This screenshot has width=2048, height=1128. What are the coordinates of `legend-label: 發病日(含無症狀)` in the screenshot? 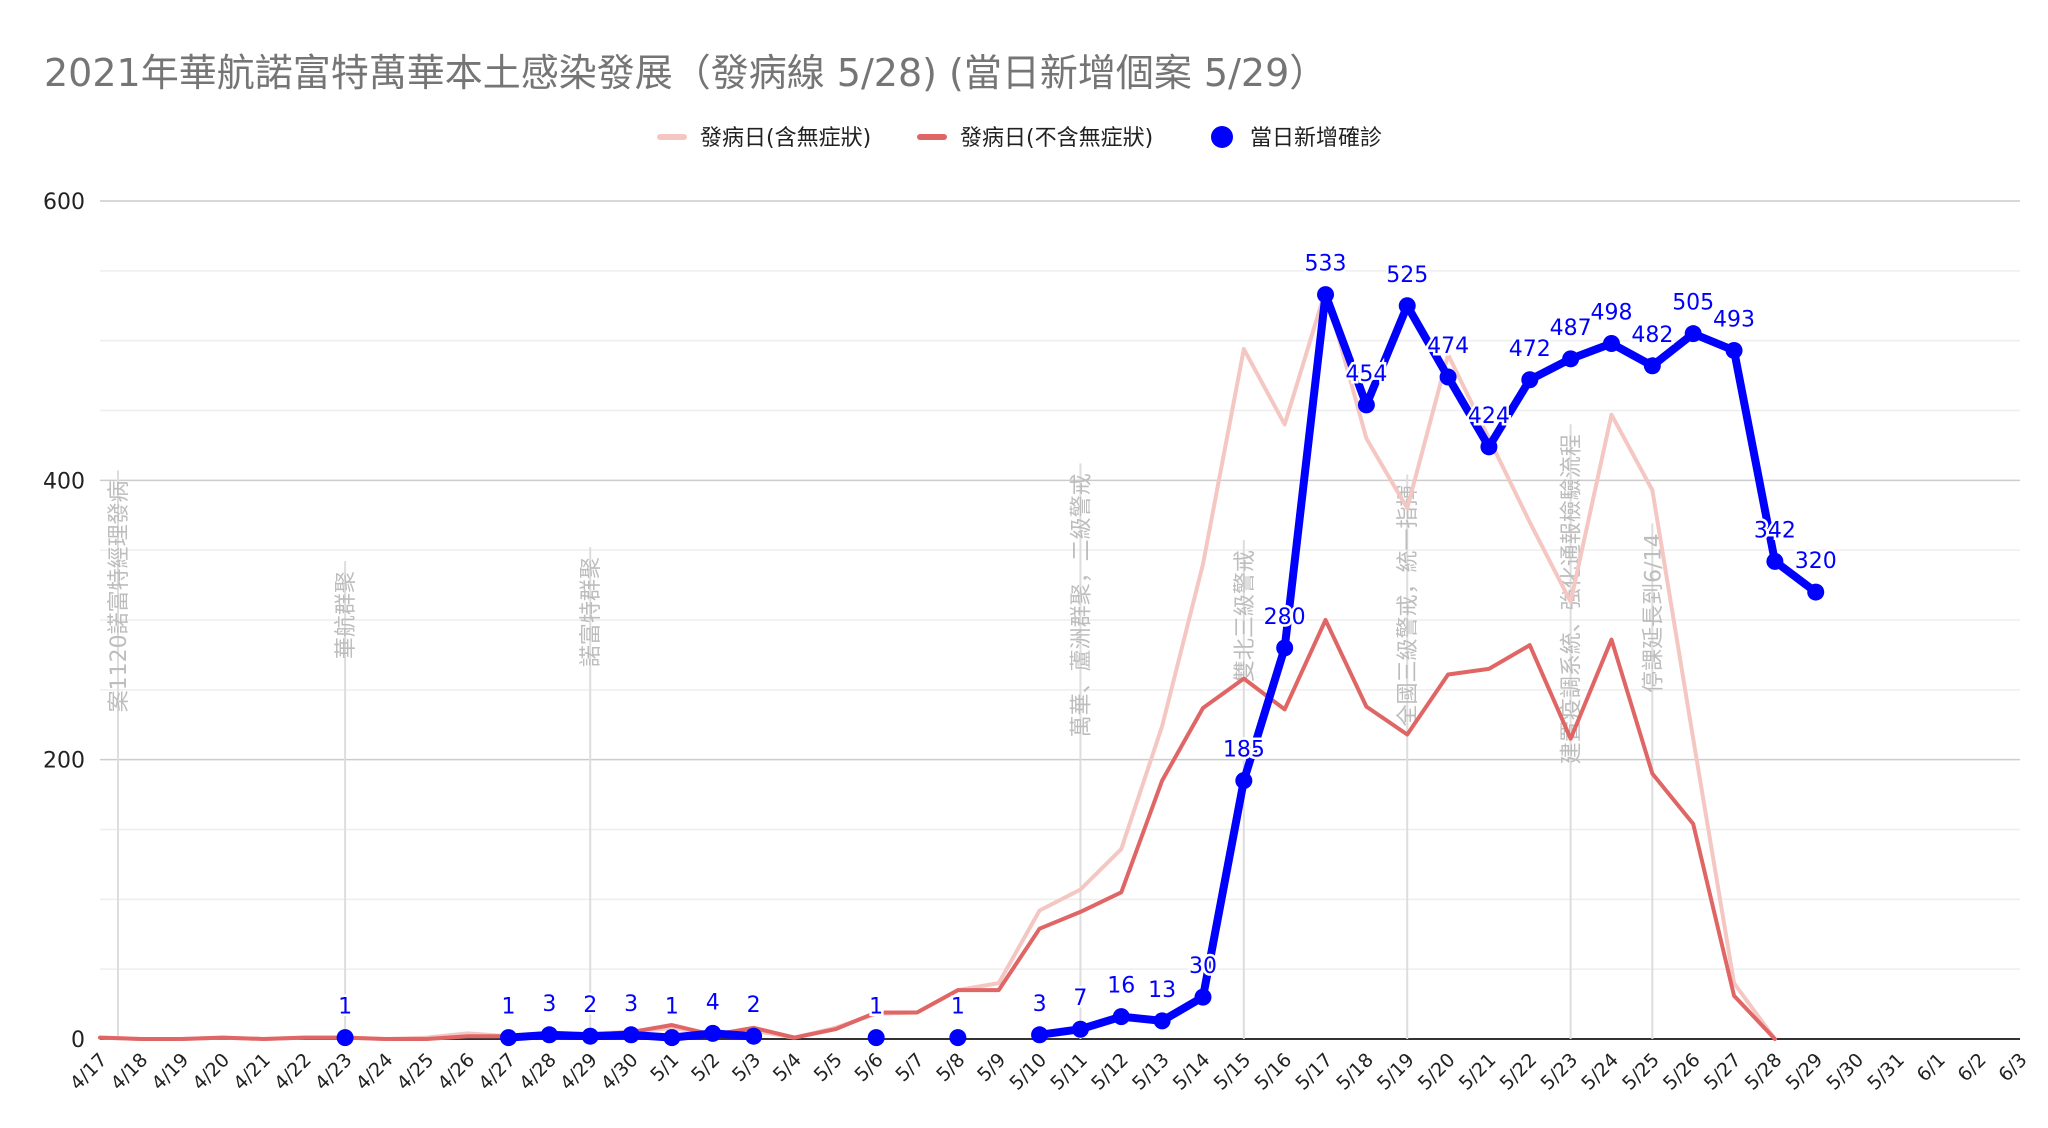 It's located at (785, 138).